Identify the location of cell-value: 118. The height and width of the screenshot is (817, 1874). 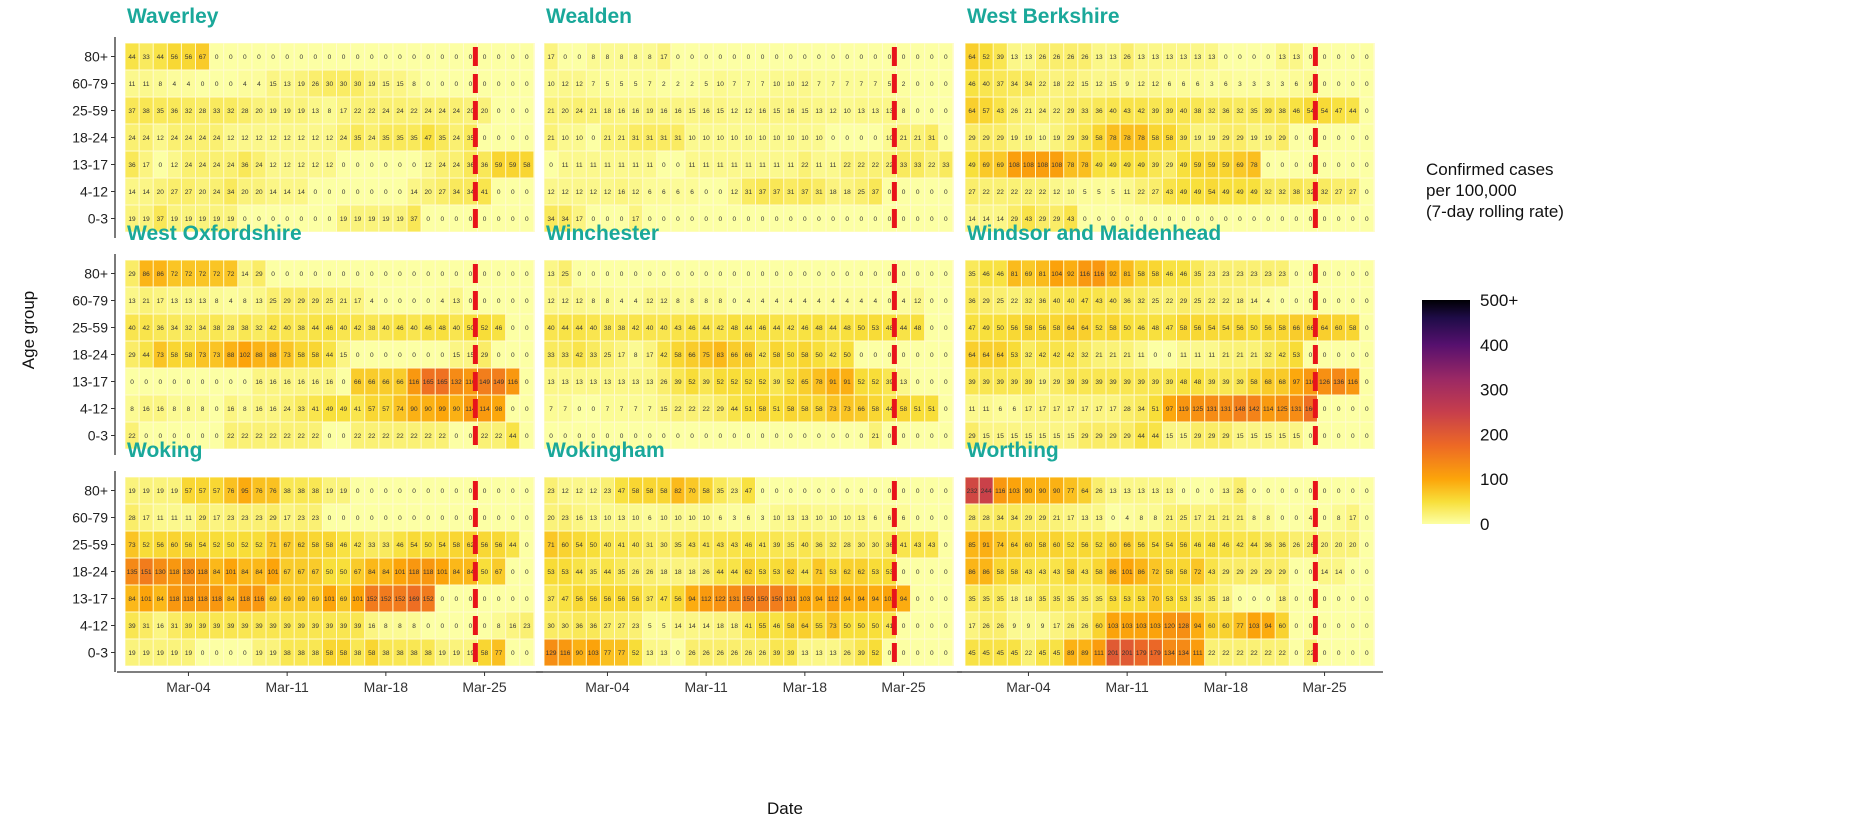
(216, 599).